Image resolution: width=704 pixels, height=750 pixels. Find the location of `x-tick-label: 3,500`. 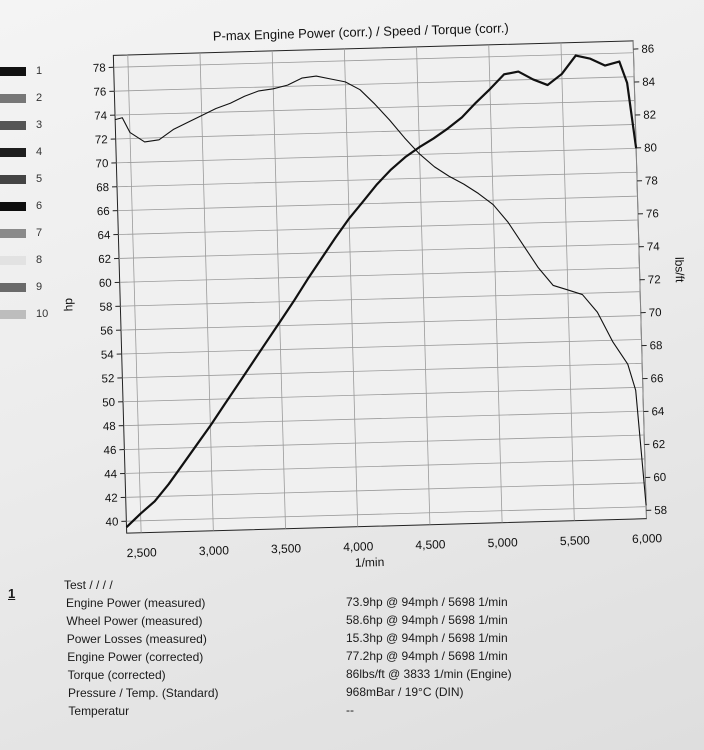

x-tick-label: 3,500 is located at coordinates (286, 548).